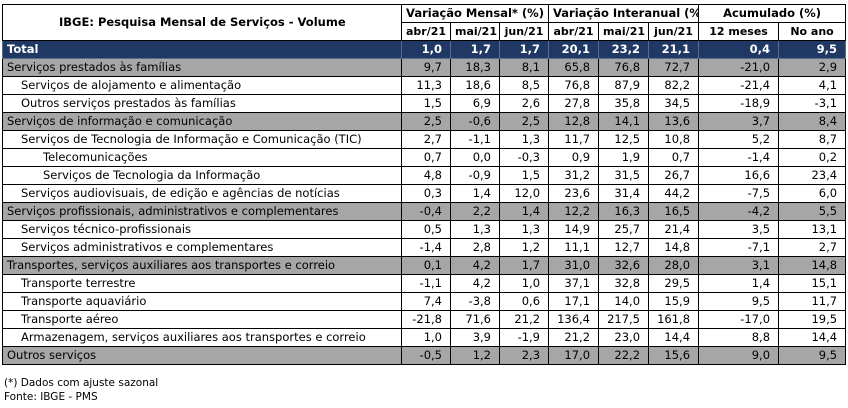  Describe the element at coordinates (624, 157) in the screenshot. I see `value-cell: 1,9` at that location.